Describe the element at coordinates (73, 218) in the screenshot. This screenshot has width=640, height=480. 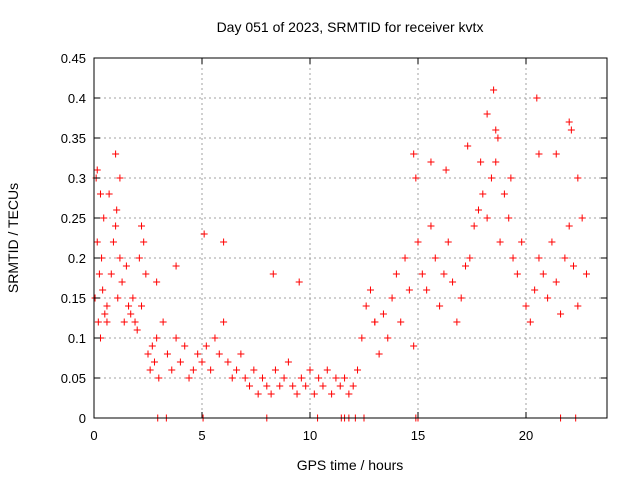
I see `y-tick-label: 0.25` at that location.